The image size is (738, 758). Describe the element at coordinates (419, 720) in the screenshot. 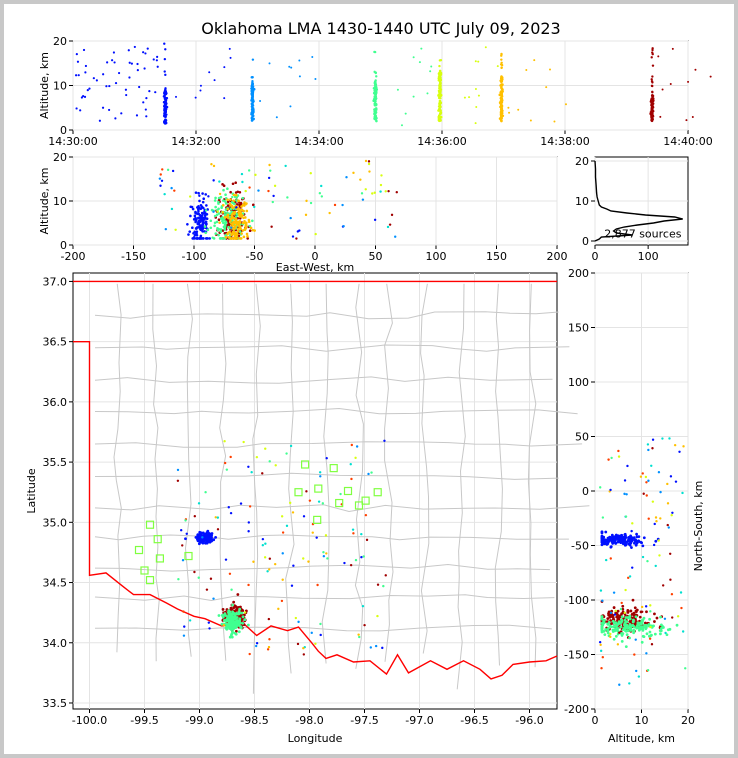

I see `lon-tick-6-label: -97.0` at that location.